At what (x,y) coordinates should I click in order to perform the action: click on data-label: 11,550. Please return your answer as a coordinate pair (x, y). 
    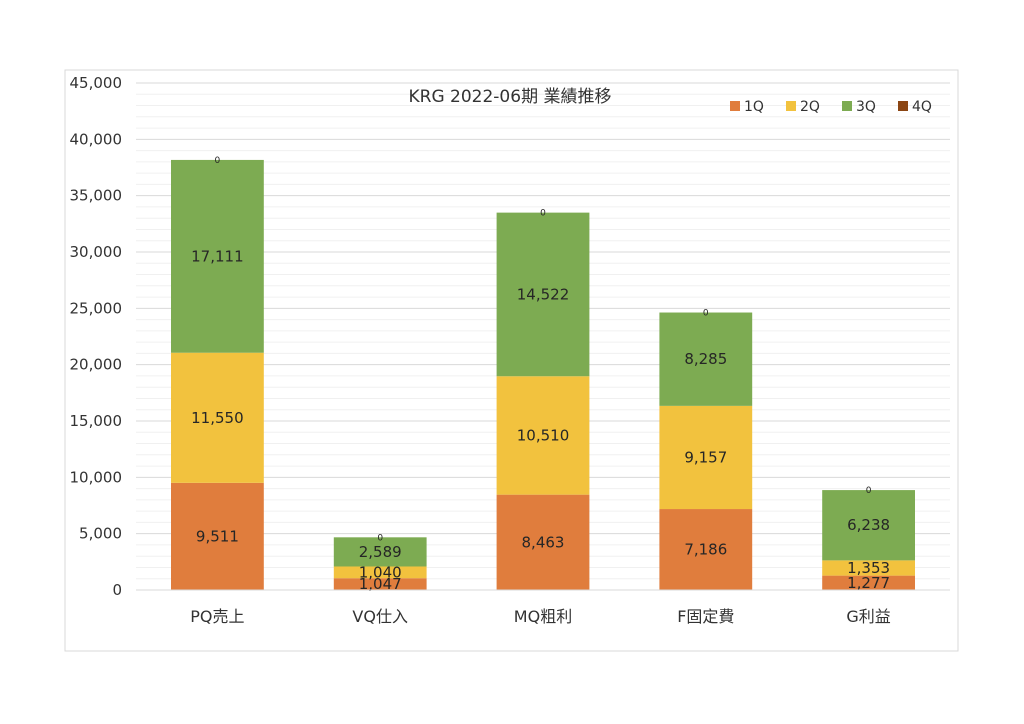
    Looking at the image, I should click on (217, 418).